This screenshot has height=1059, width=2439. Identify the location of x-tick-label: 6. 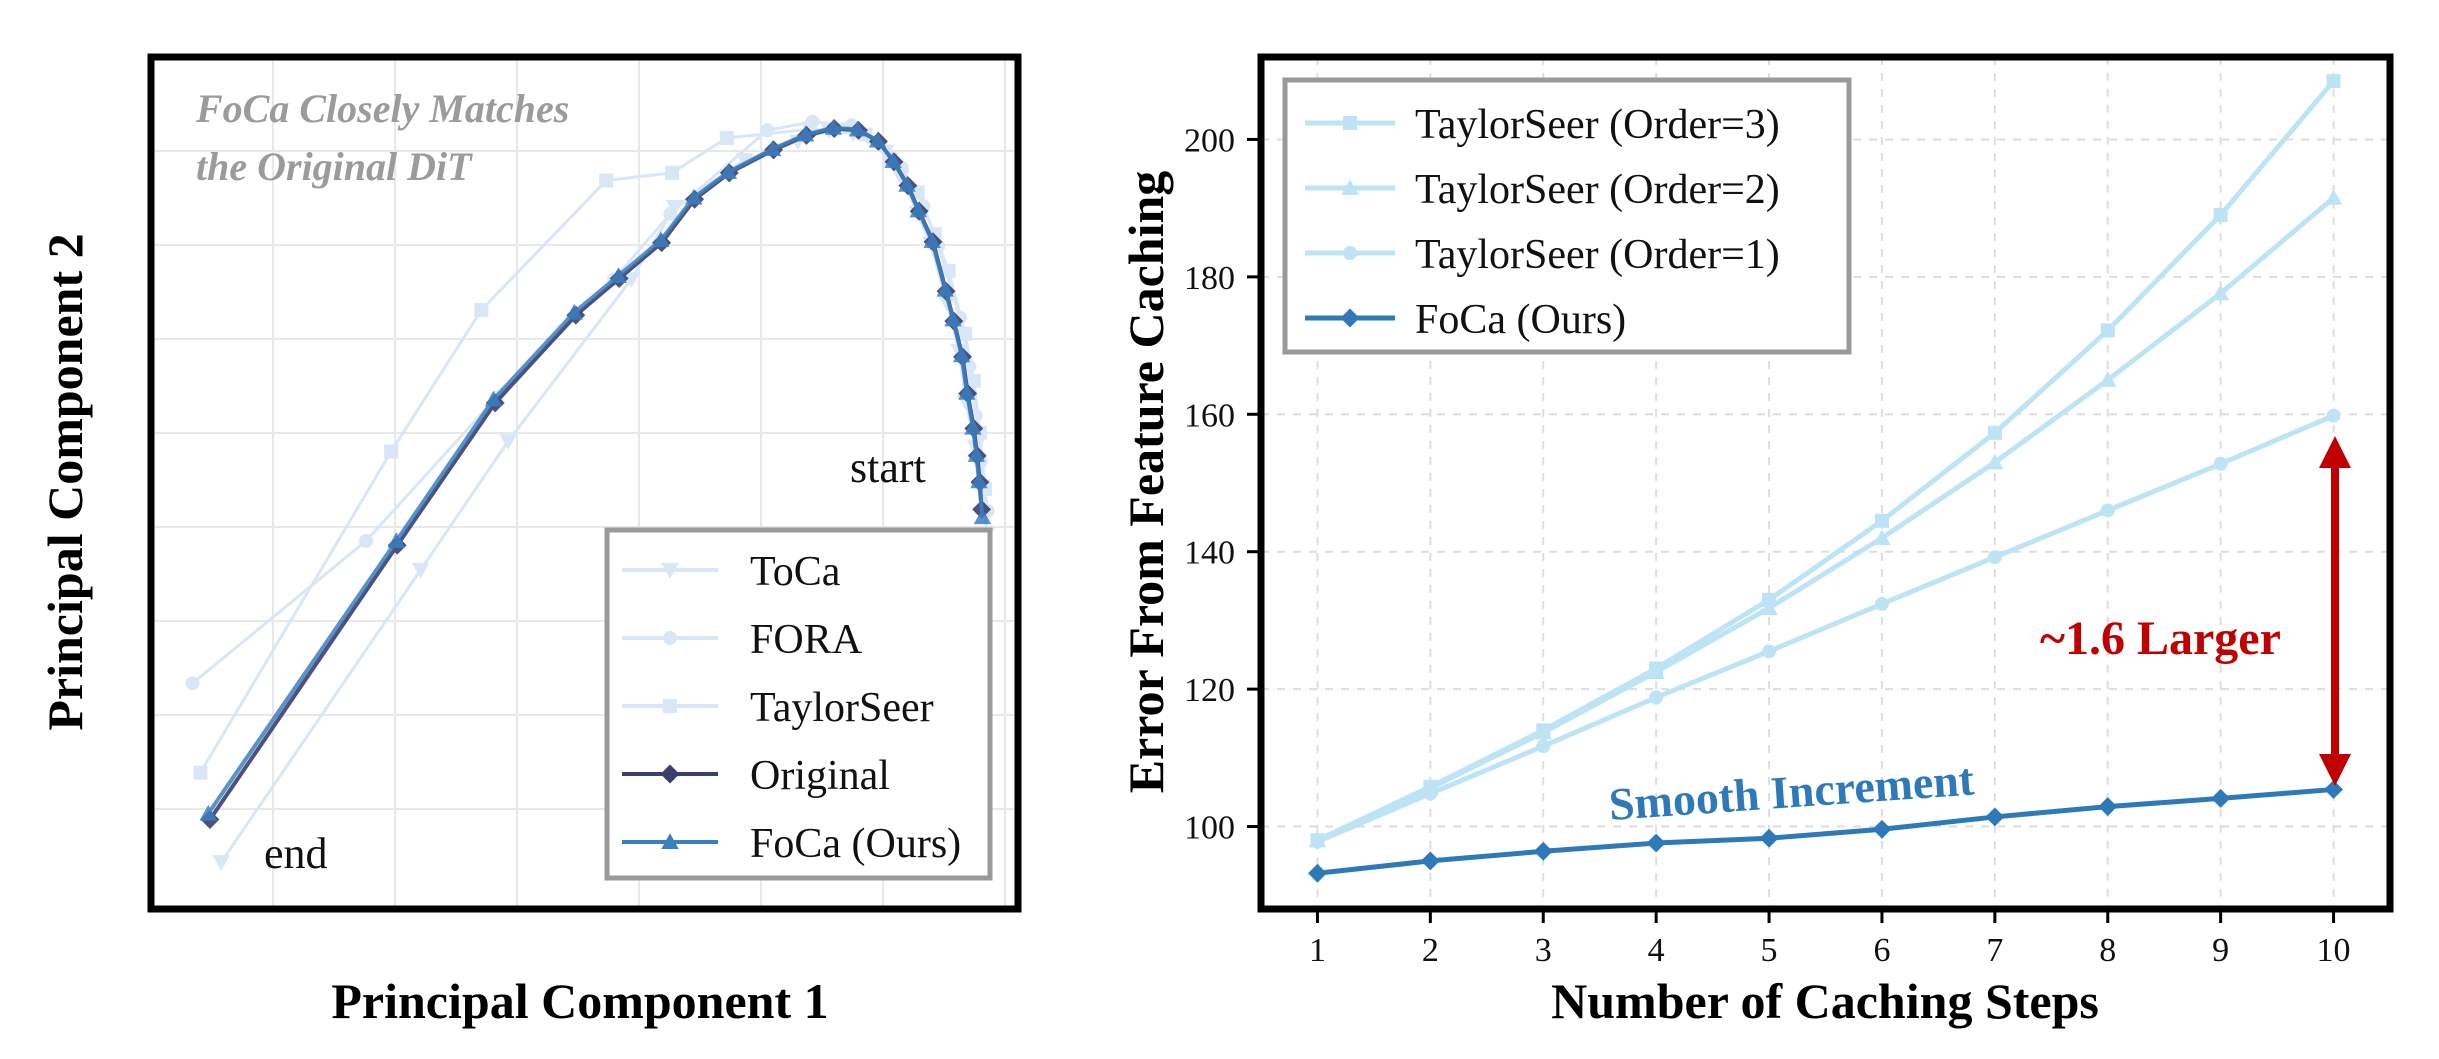
(1881, 950).